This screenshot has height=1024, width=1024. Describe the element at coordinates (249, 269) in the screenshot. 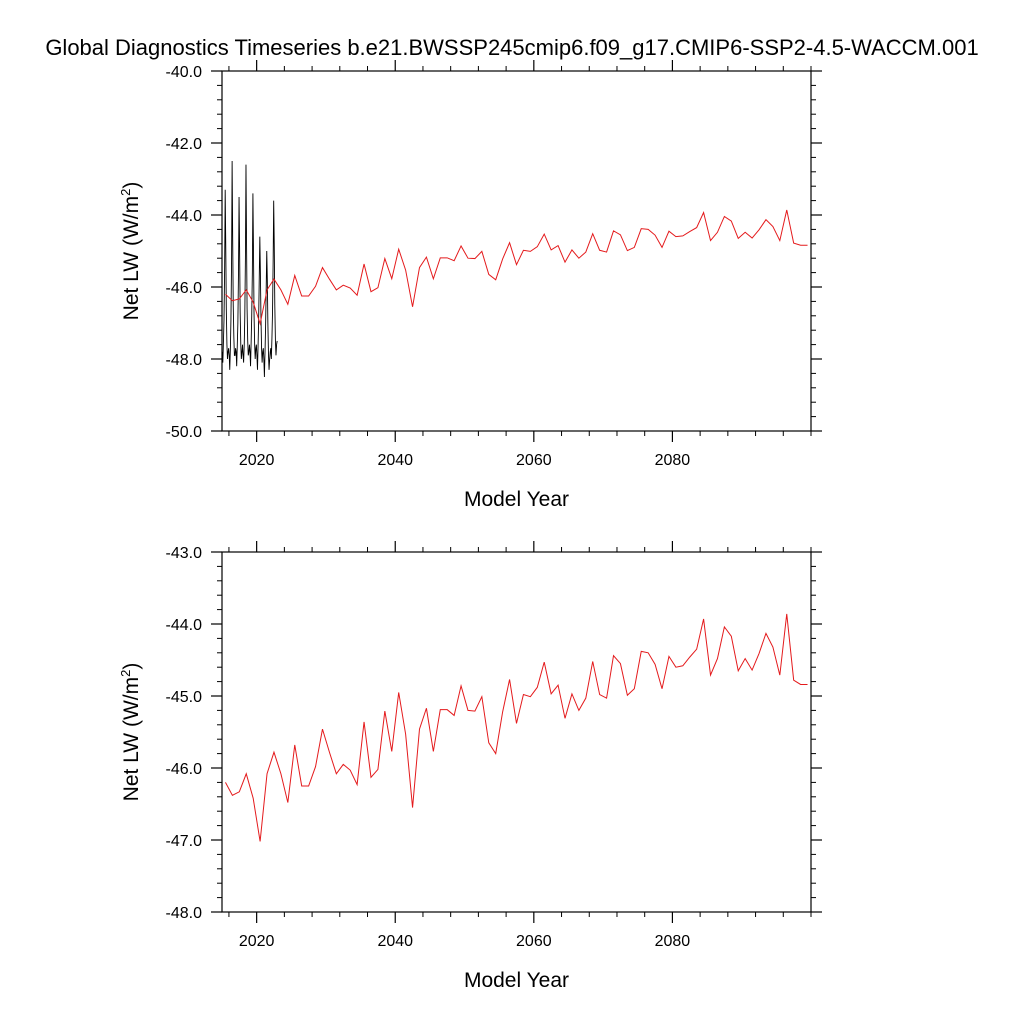

I see `series-line-monthly` at that location.